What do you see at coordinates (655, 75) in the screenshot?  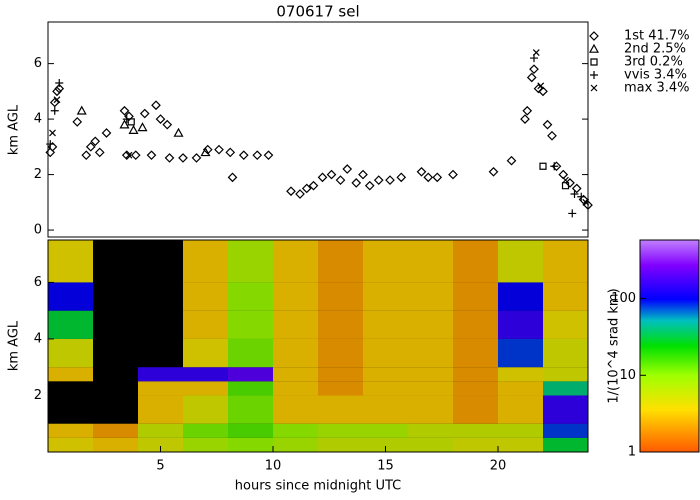 I see `legend-label: vvis 3.4%` at bounding box center [655, 75].